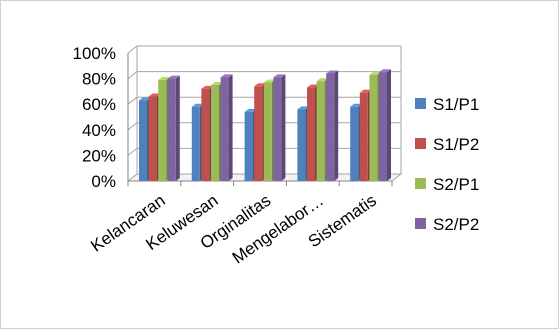  I want to click on y-tick-label: 0%, so click(103, 181).